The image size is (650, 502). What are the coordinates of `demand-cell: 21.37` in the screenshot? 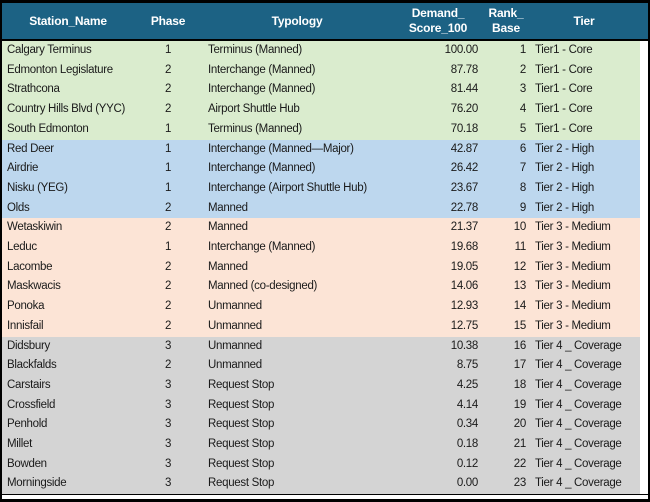 It's located at (438, 228).